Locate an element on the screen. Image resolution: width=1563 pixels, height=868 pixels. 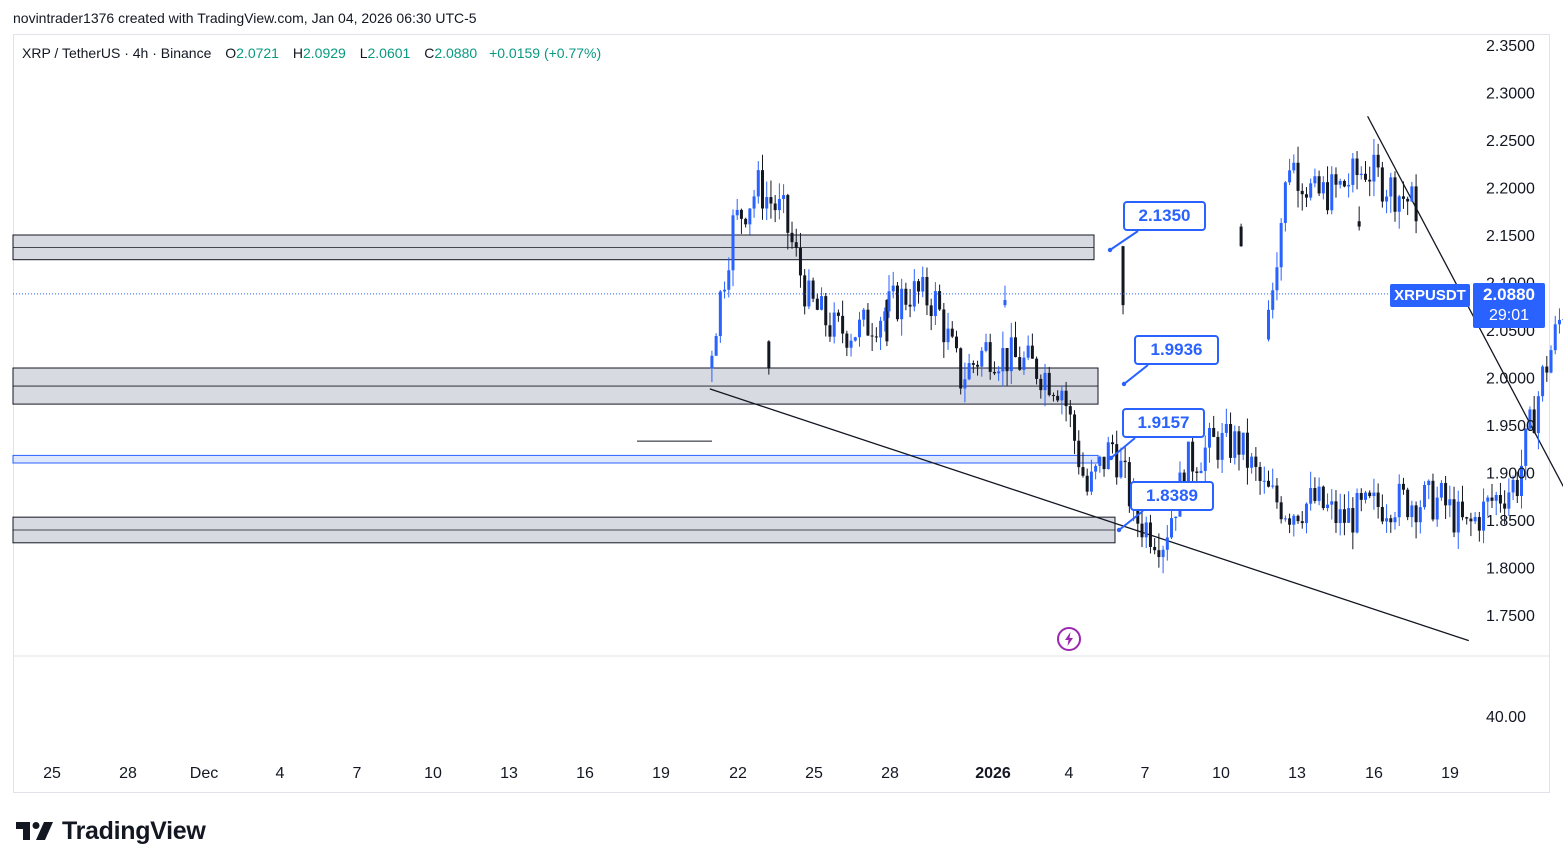
price-tick: 1.9000 is located at coordinates (1510, 474).